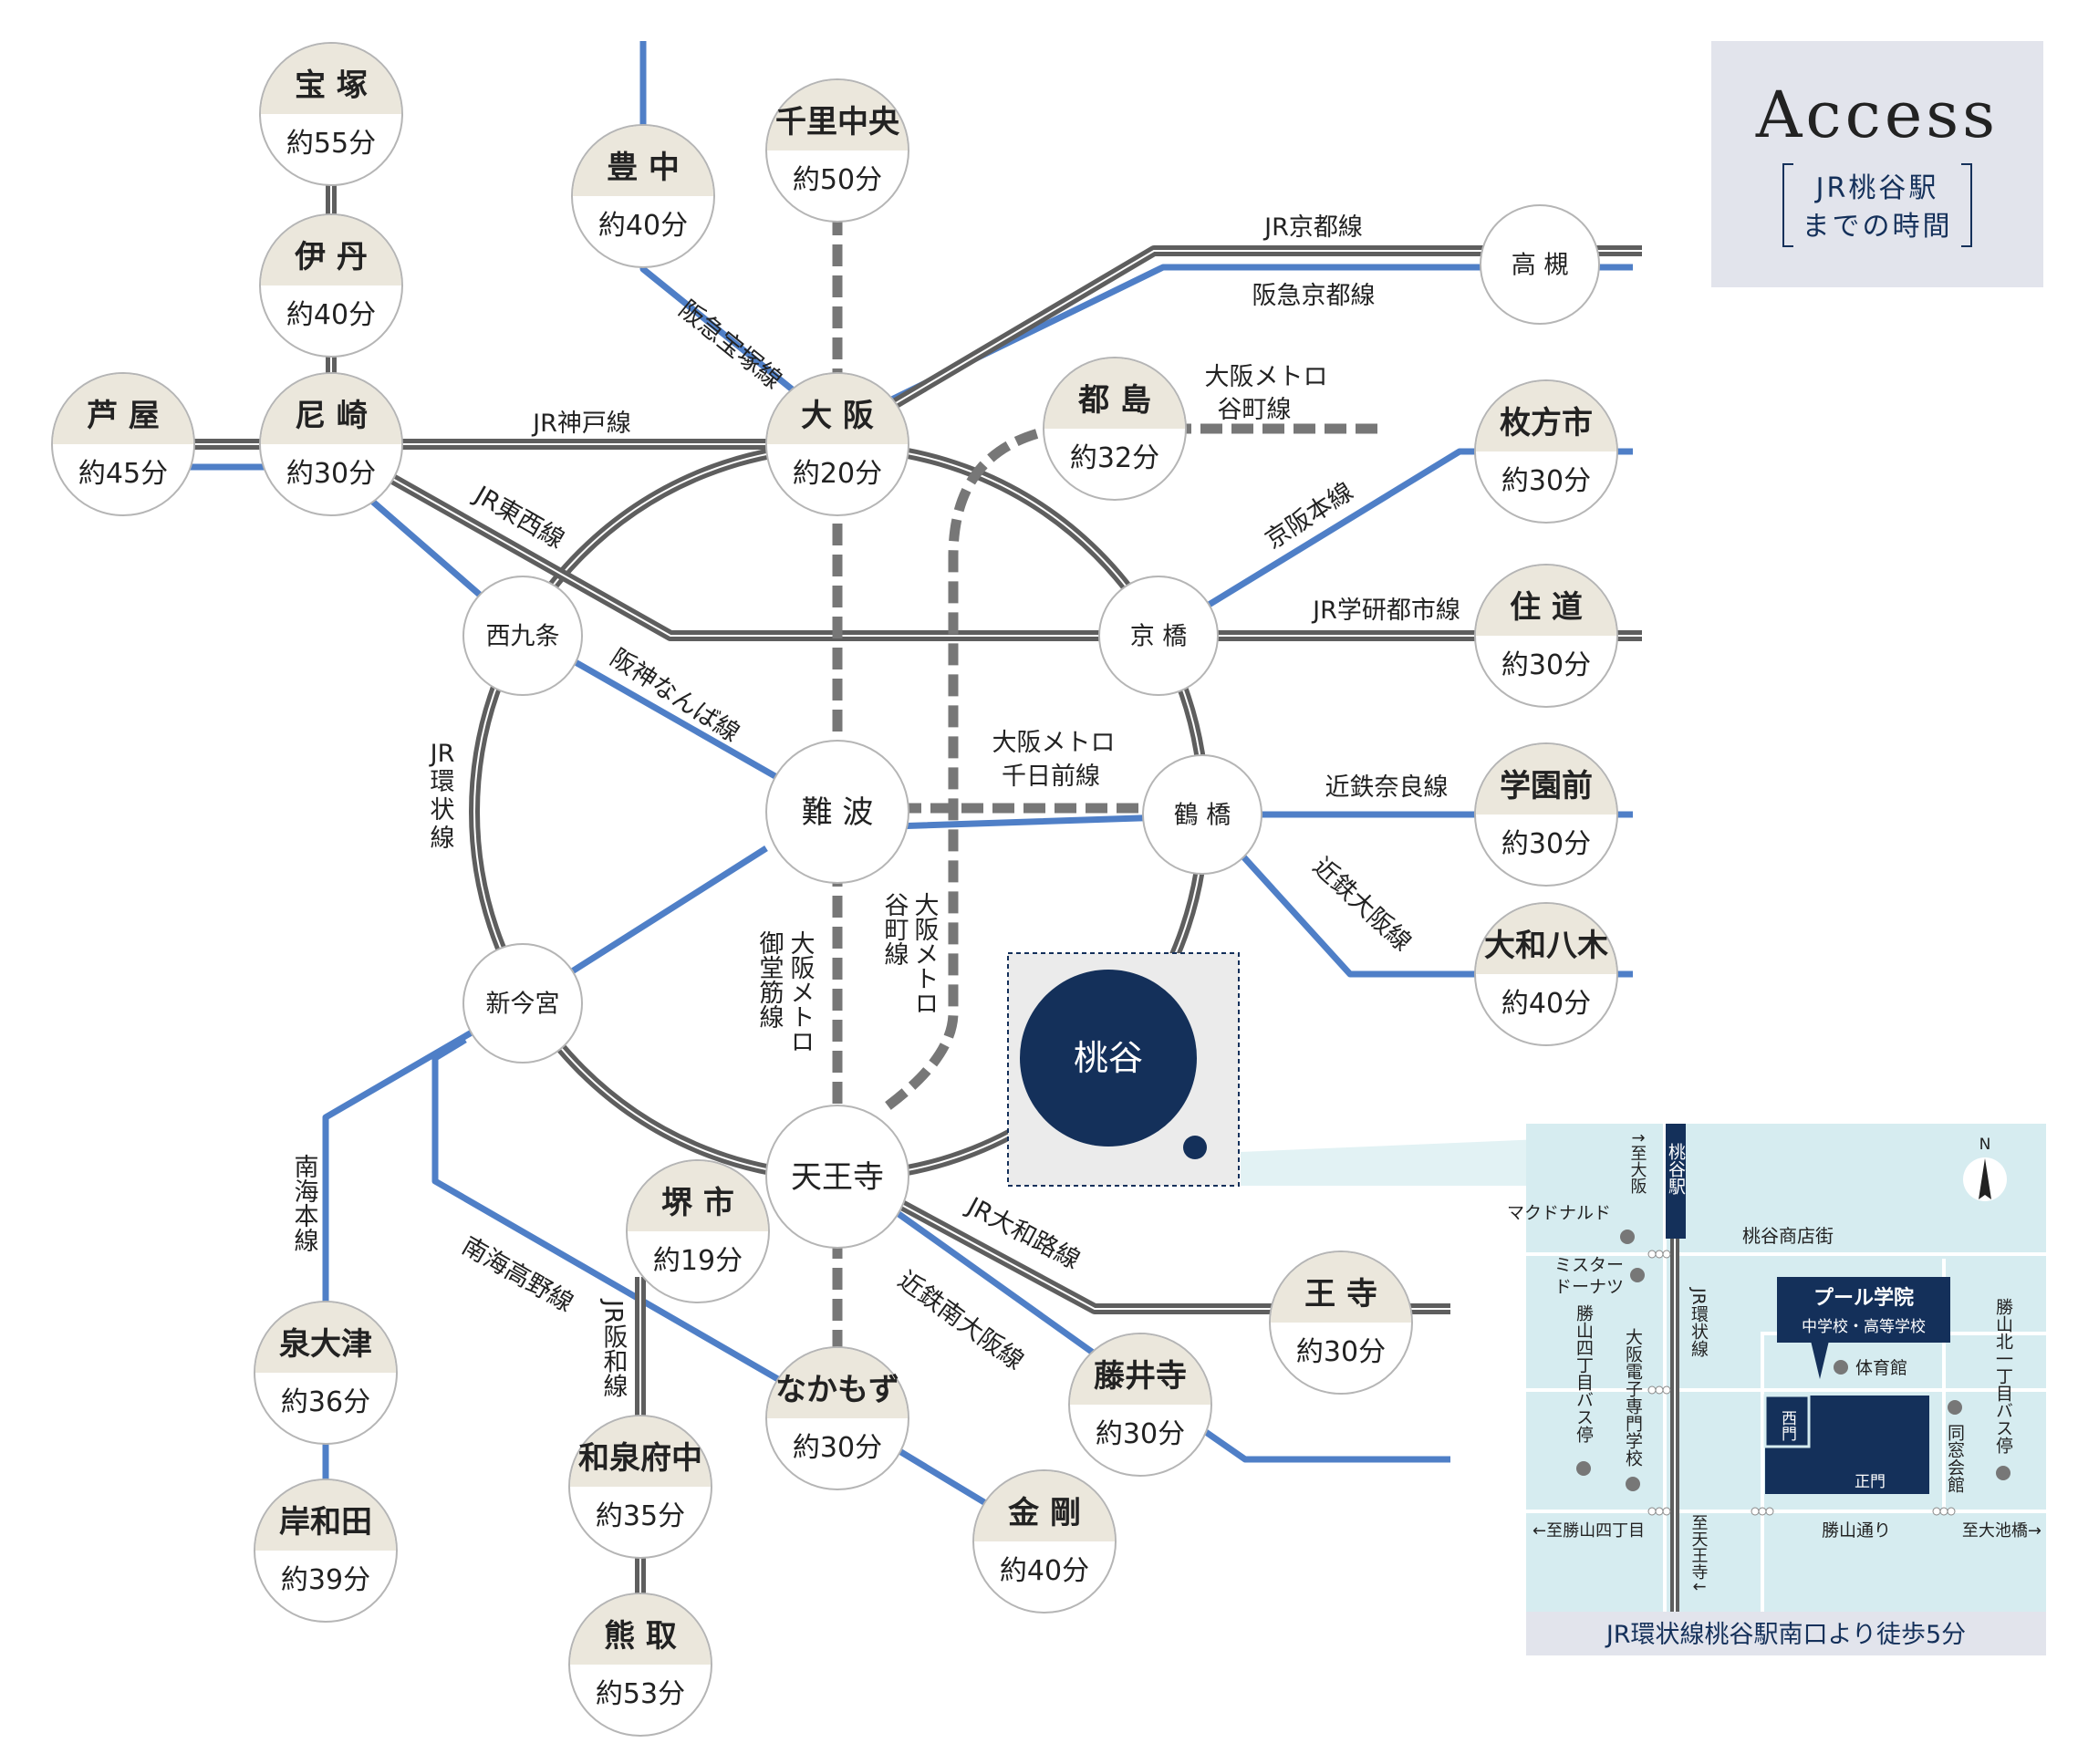 This screenshot has width=2078, height=1764. Describe the element at coordinates (1385, 611) in the screenshot. I see `label-jr-gakkentoshi: JR学研都市線` at that location.